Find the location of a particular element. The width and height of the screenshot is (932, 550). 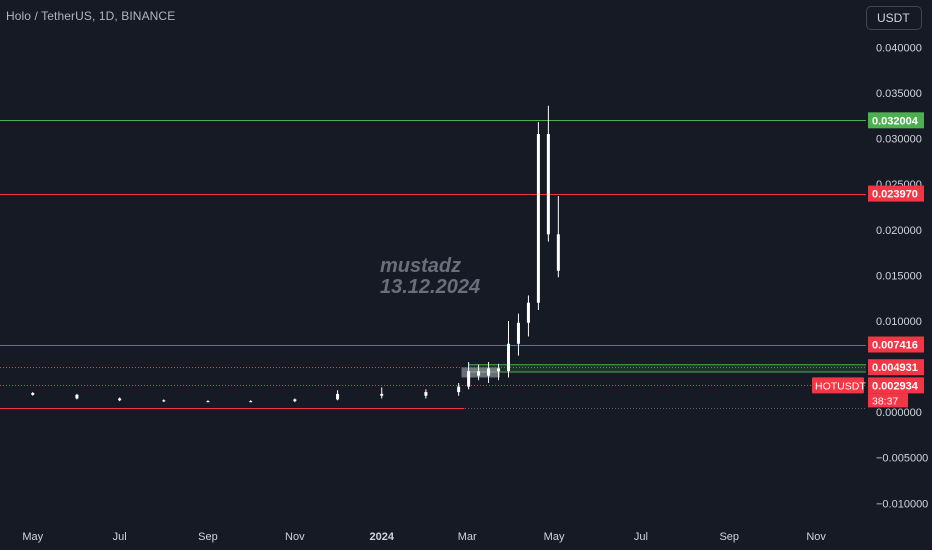

price-label-text: 0.007416 is located at coordinates (895, 346).